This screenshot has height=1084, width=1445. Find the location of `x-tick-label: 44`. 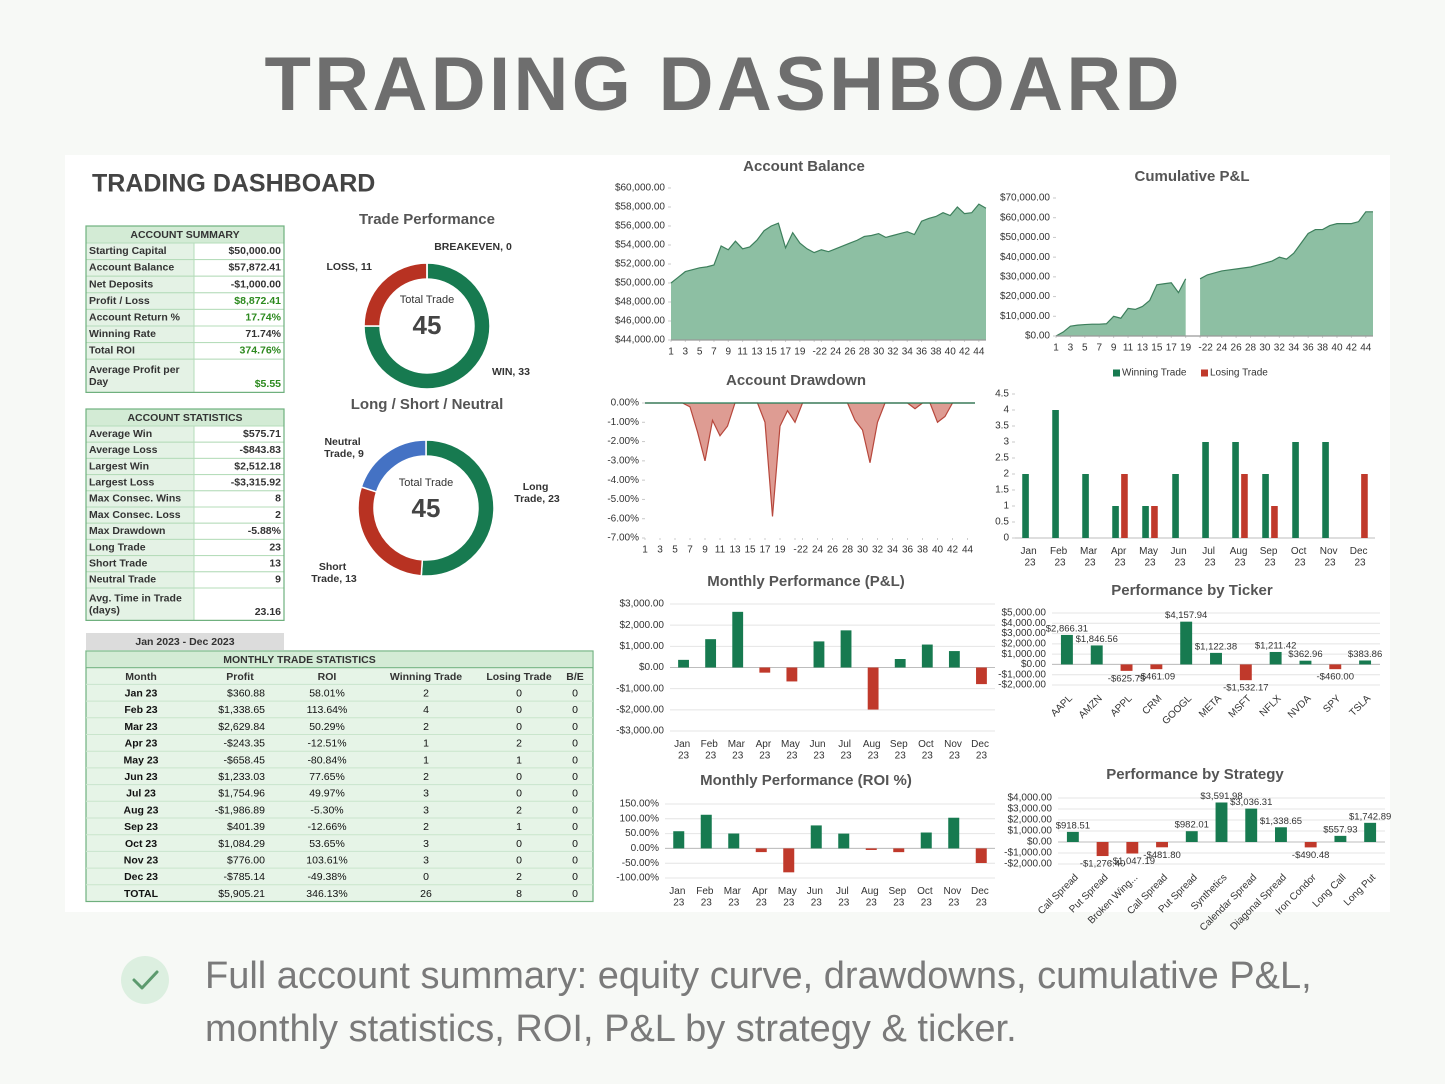

x-tick-label: 44 is located at coordinates (979, 352).